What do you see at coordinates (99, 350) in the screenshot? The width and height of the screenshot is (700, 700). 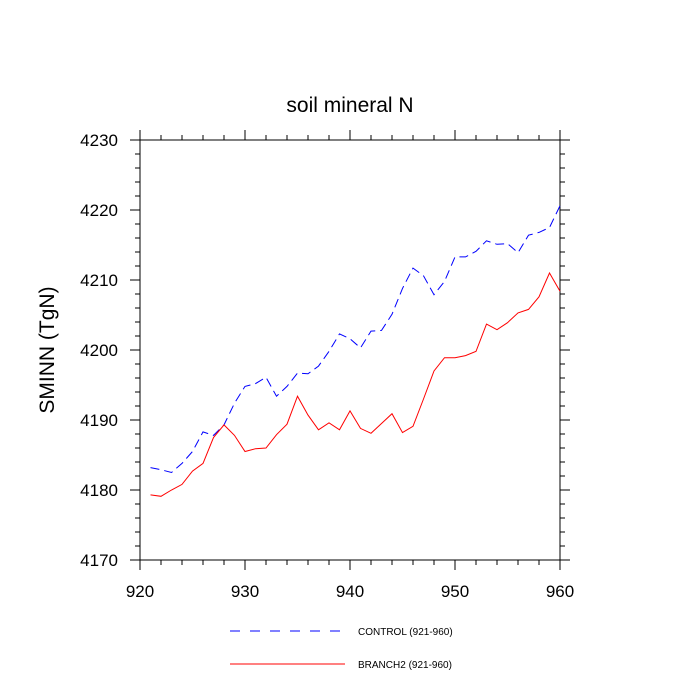 I see `y-tick-label: 4200` at bounding box center [99, 350].